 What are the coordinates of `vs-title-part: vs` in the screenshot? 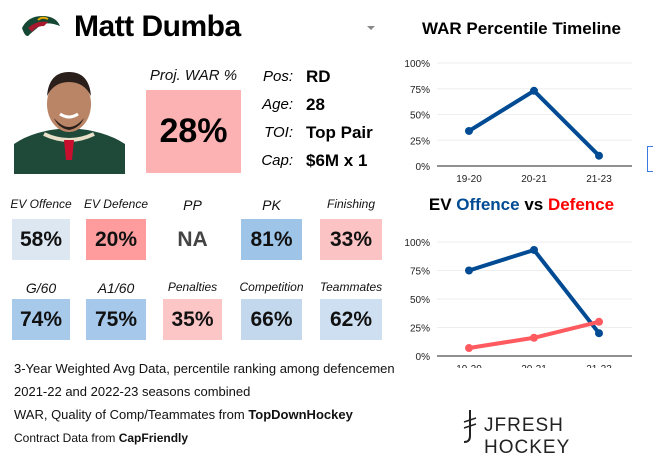 It's located at (533, 204).